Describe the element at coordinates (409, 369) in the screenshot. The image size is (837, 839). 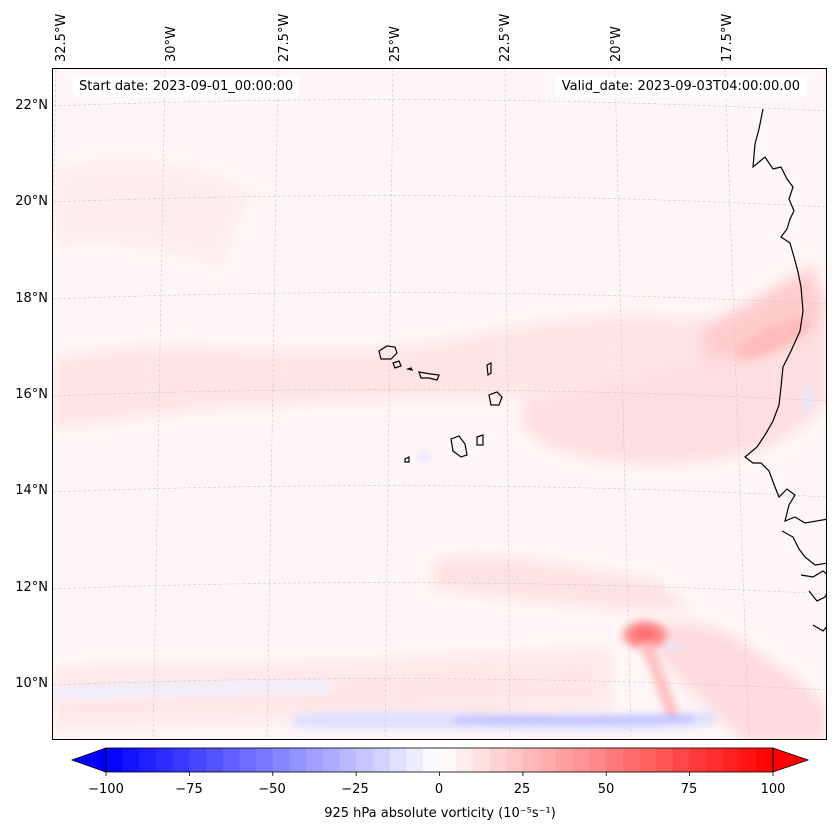
I see `island-santa-luzia` at that location.